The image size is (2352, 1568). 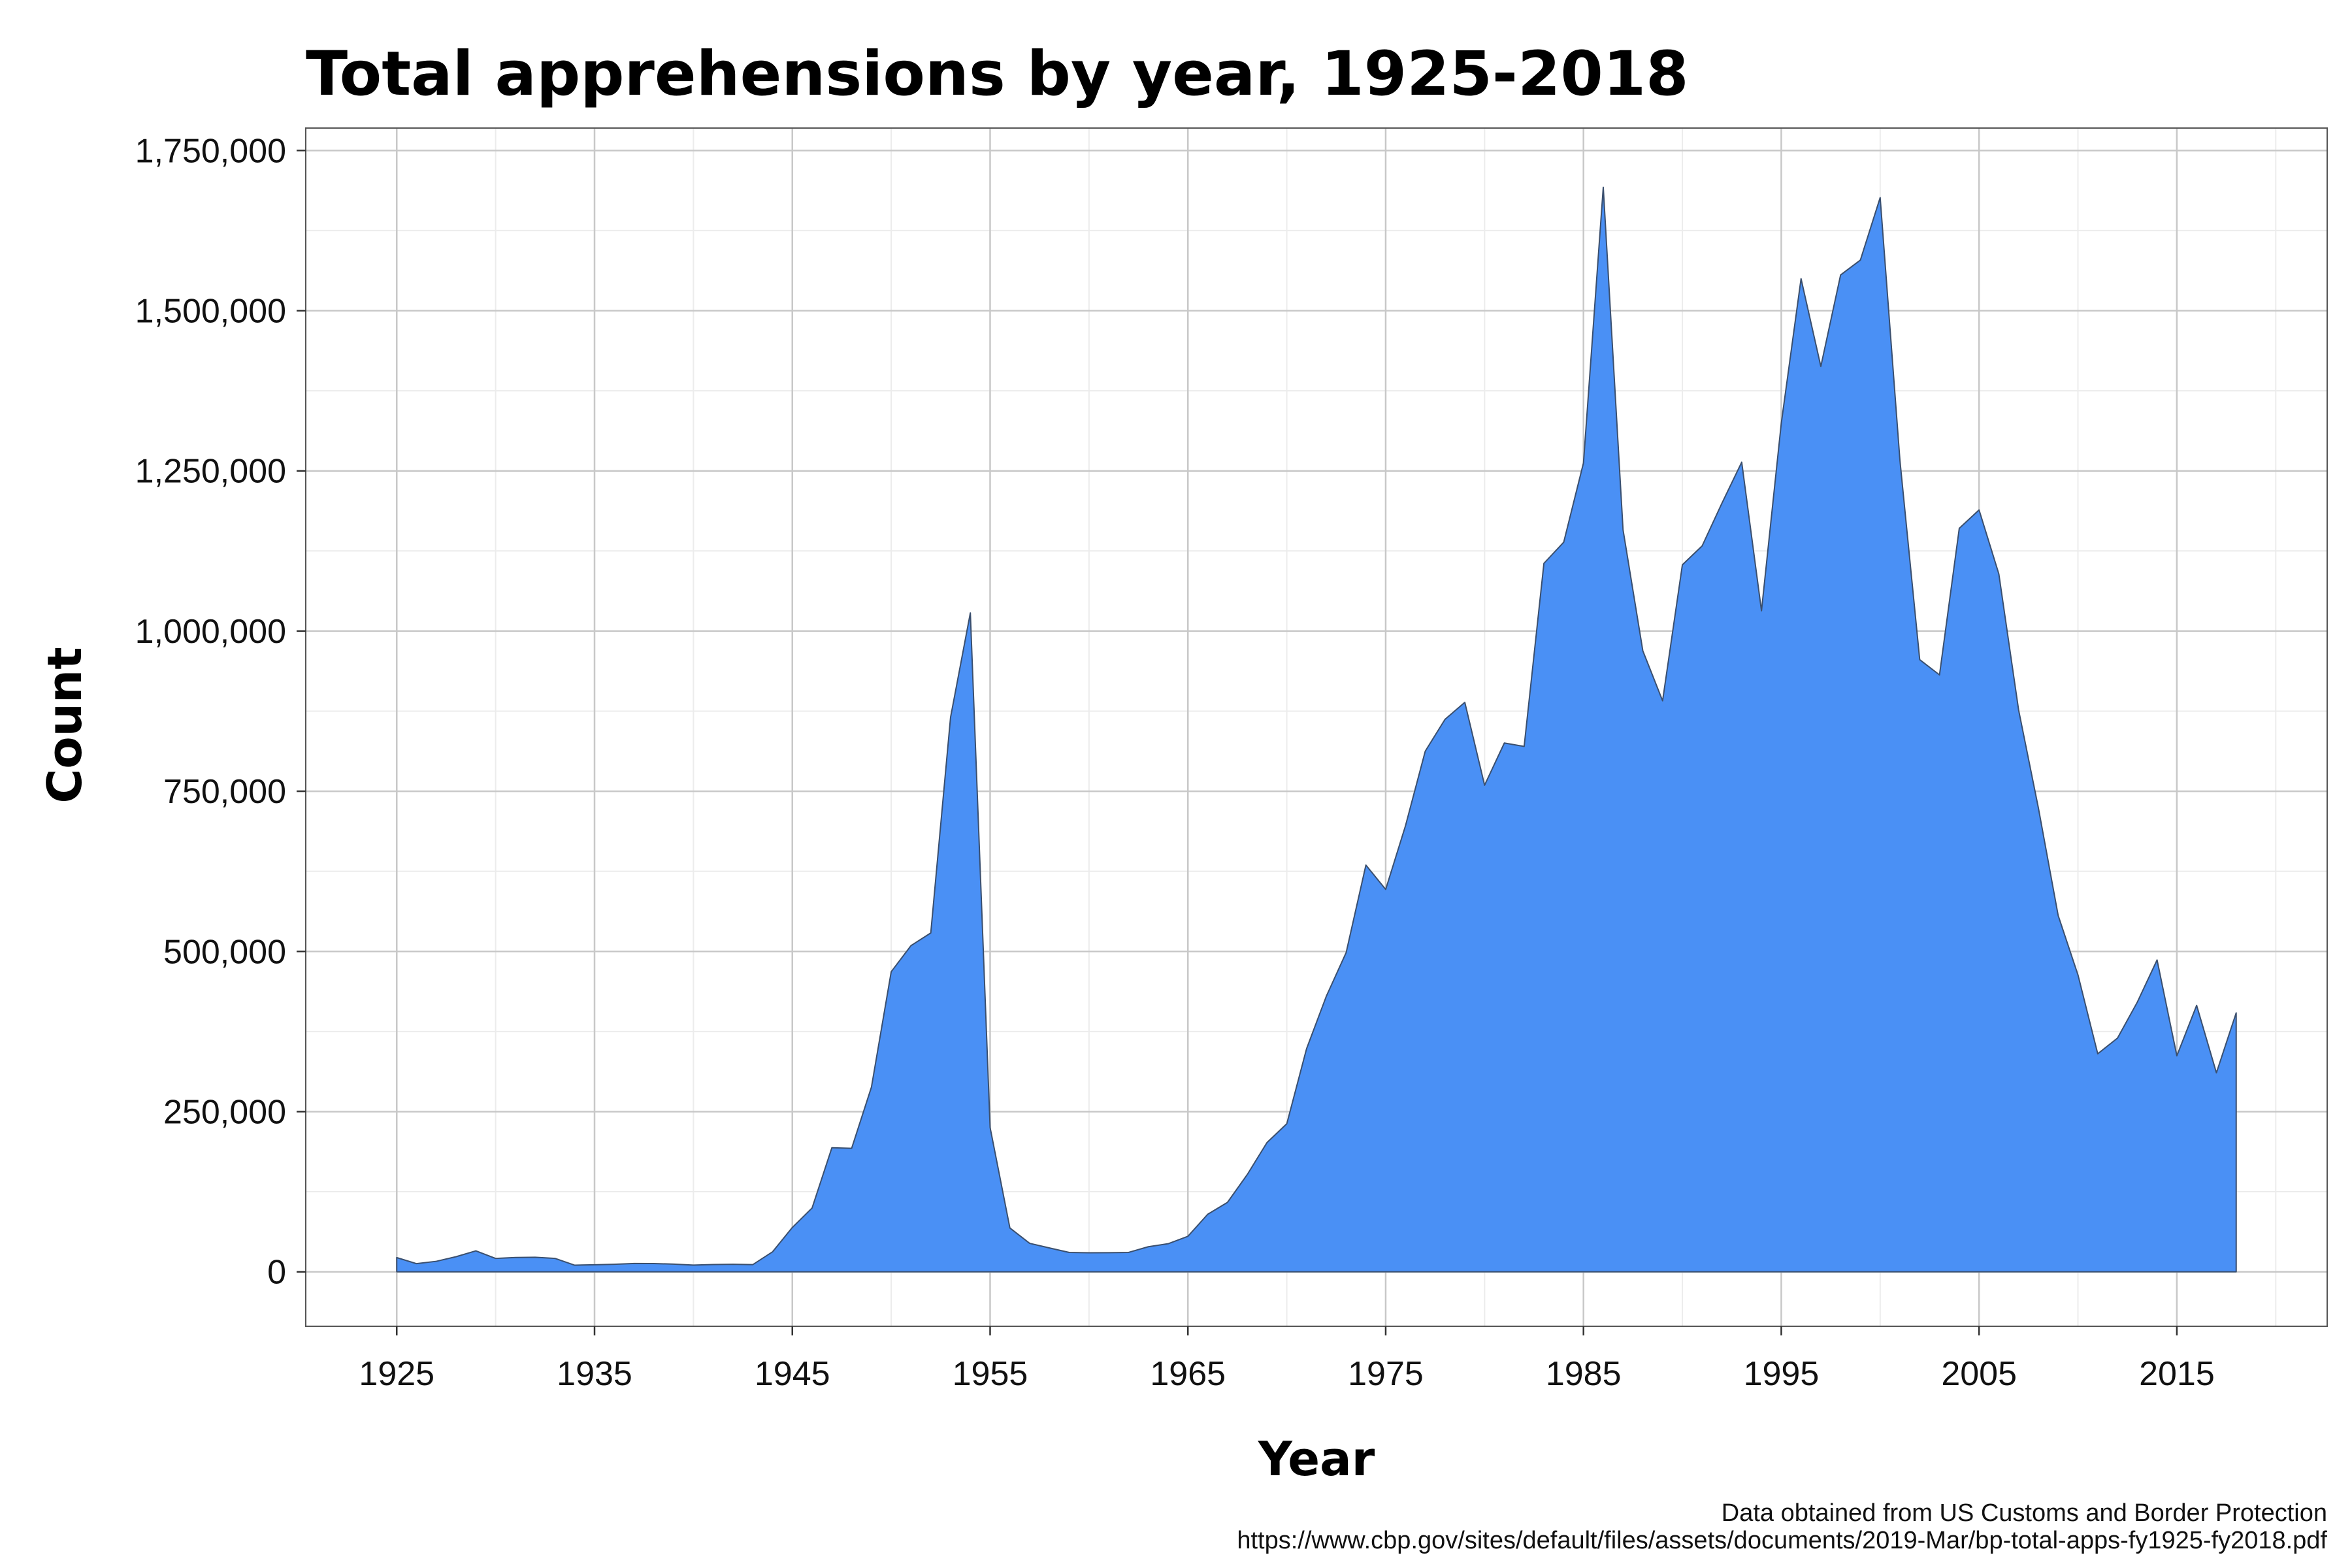 I want to click on y-tick-label: 1,500,000, so click(x=210, y=312).